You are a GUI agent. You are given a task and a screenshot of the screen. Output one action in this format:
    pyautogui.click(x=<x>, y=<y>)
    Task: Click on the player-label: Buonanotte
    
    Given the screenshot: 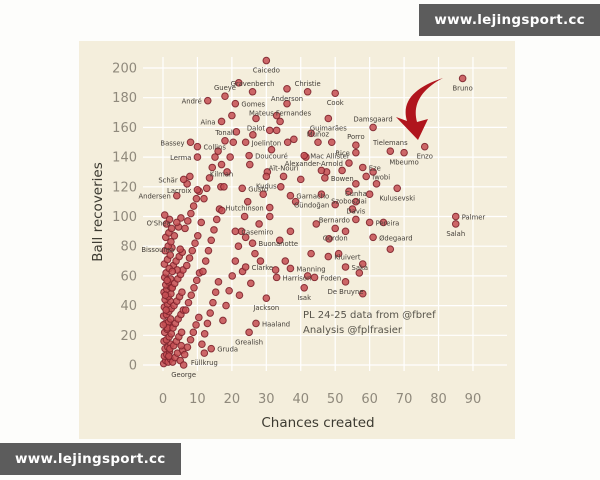 What is the action you would take?
    pyautogui.click(x=279, y=244)
    